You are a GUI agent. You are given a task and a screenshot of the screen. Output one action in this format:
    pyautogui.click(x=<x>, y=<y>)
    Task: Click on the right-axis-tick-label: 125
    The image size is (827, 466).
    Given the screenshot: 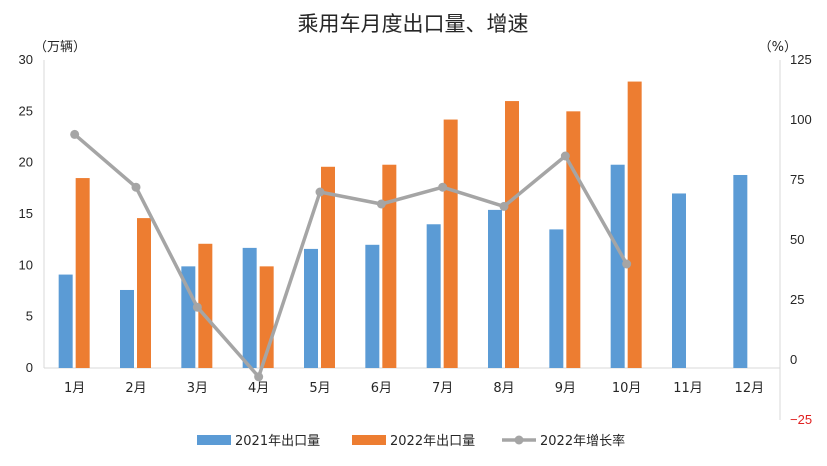 What is the action you would take?
    pyautogui.click(x=801, y=59)
    